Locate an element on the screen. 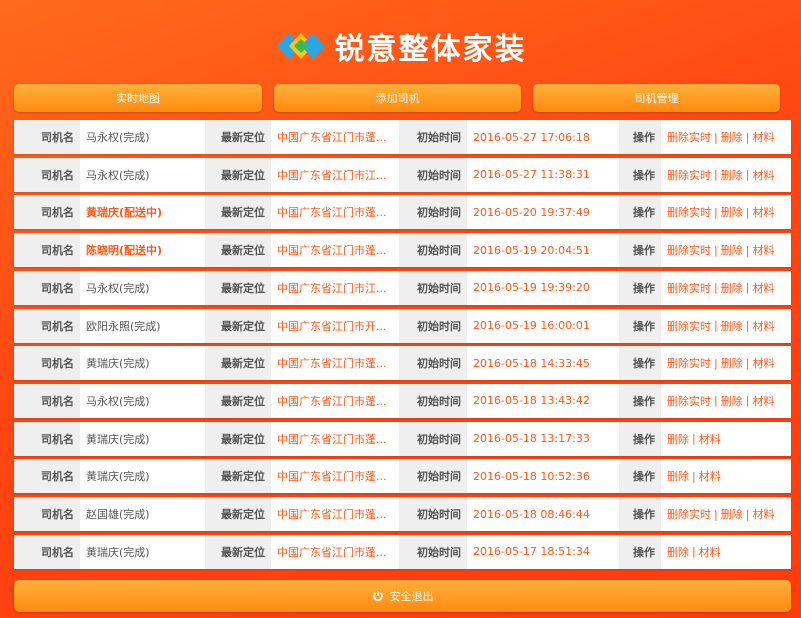 The image size is (801, 618). driver-name: 陈晓明(配送中) is located at coordinates (124, 251).